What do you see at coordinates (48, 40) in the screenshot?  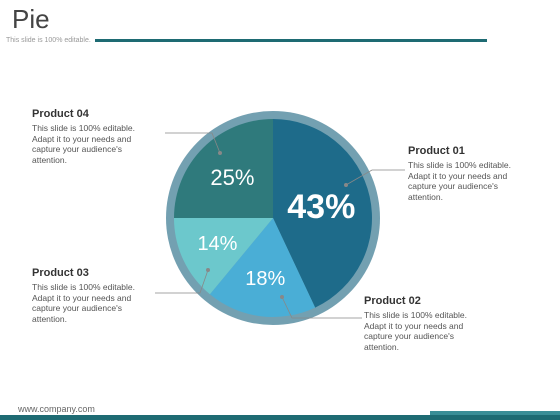 I see `slide-subtitle: This slide is 100% editable.` at bounding box center [48, 40].